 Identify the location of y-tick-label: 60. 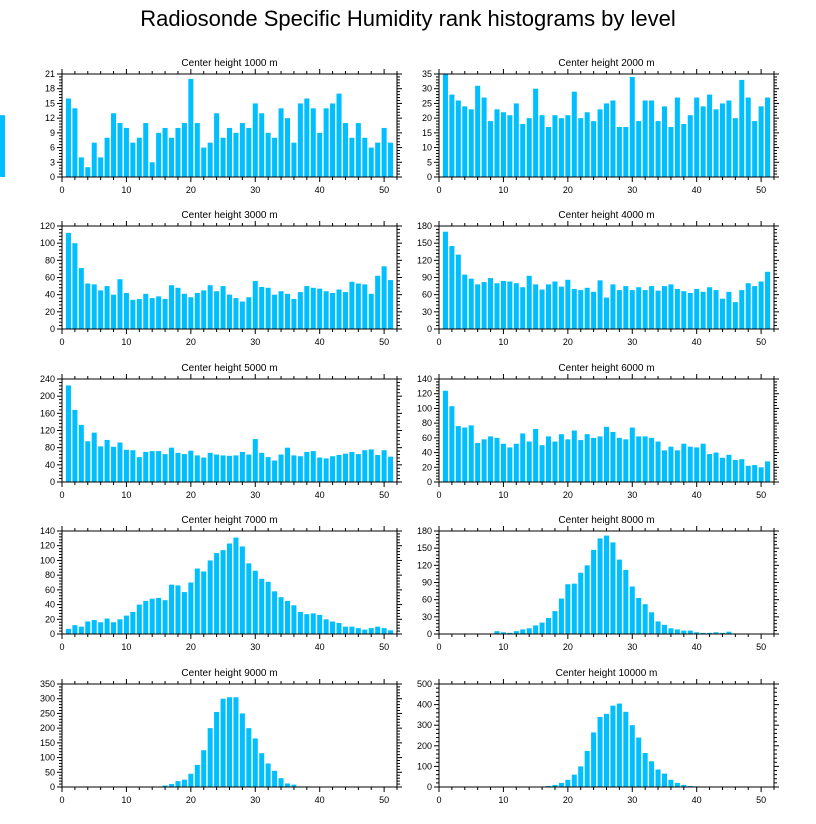
(50, 590).